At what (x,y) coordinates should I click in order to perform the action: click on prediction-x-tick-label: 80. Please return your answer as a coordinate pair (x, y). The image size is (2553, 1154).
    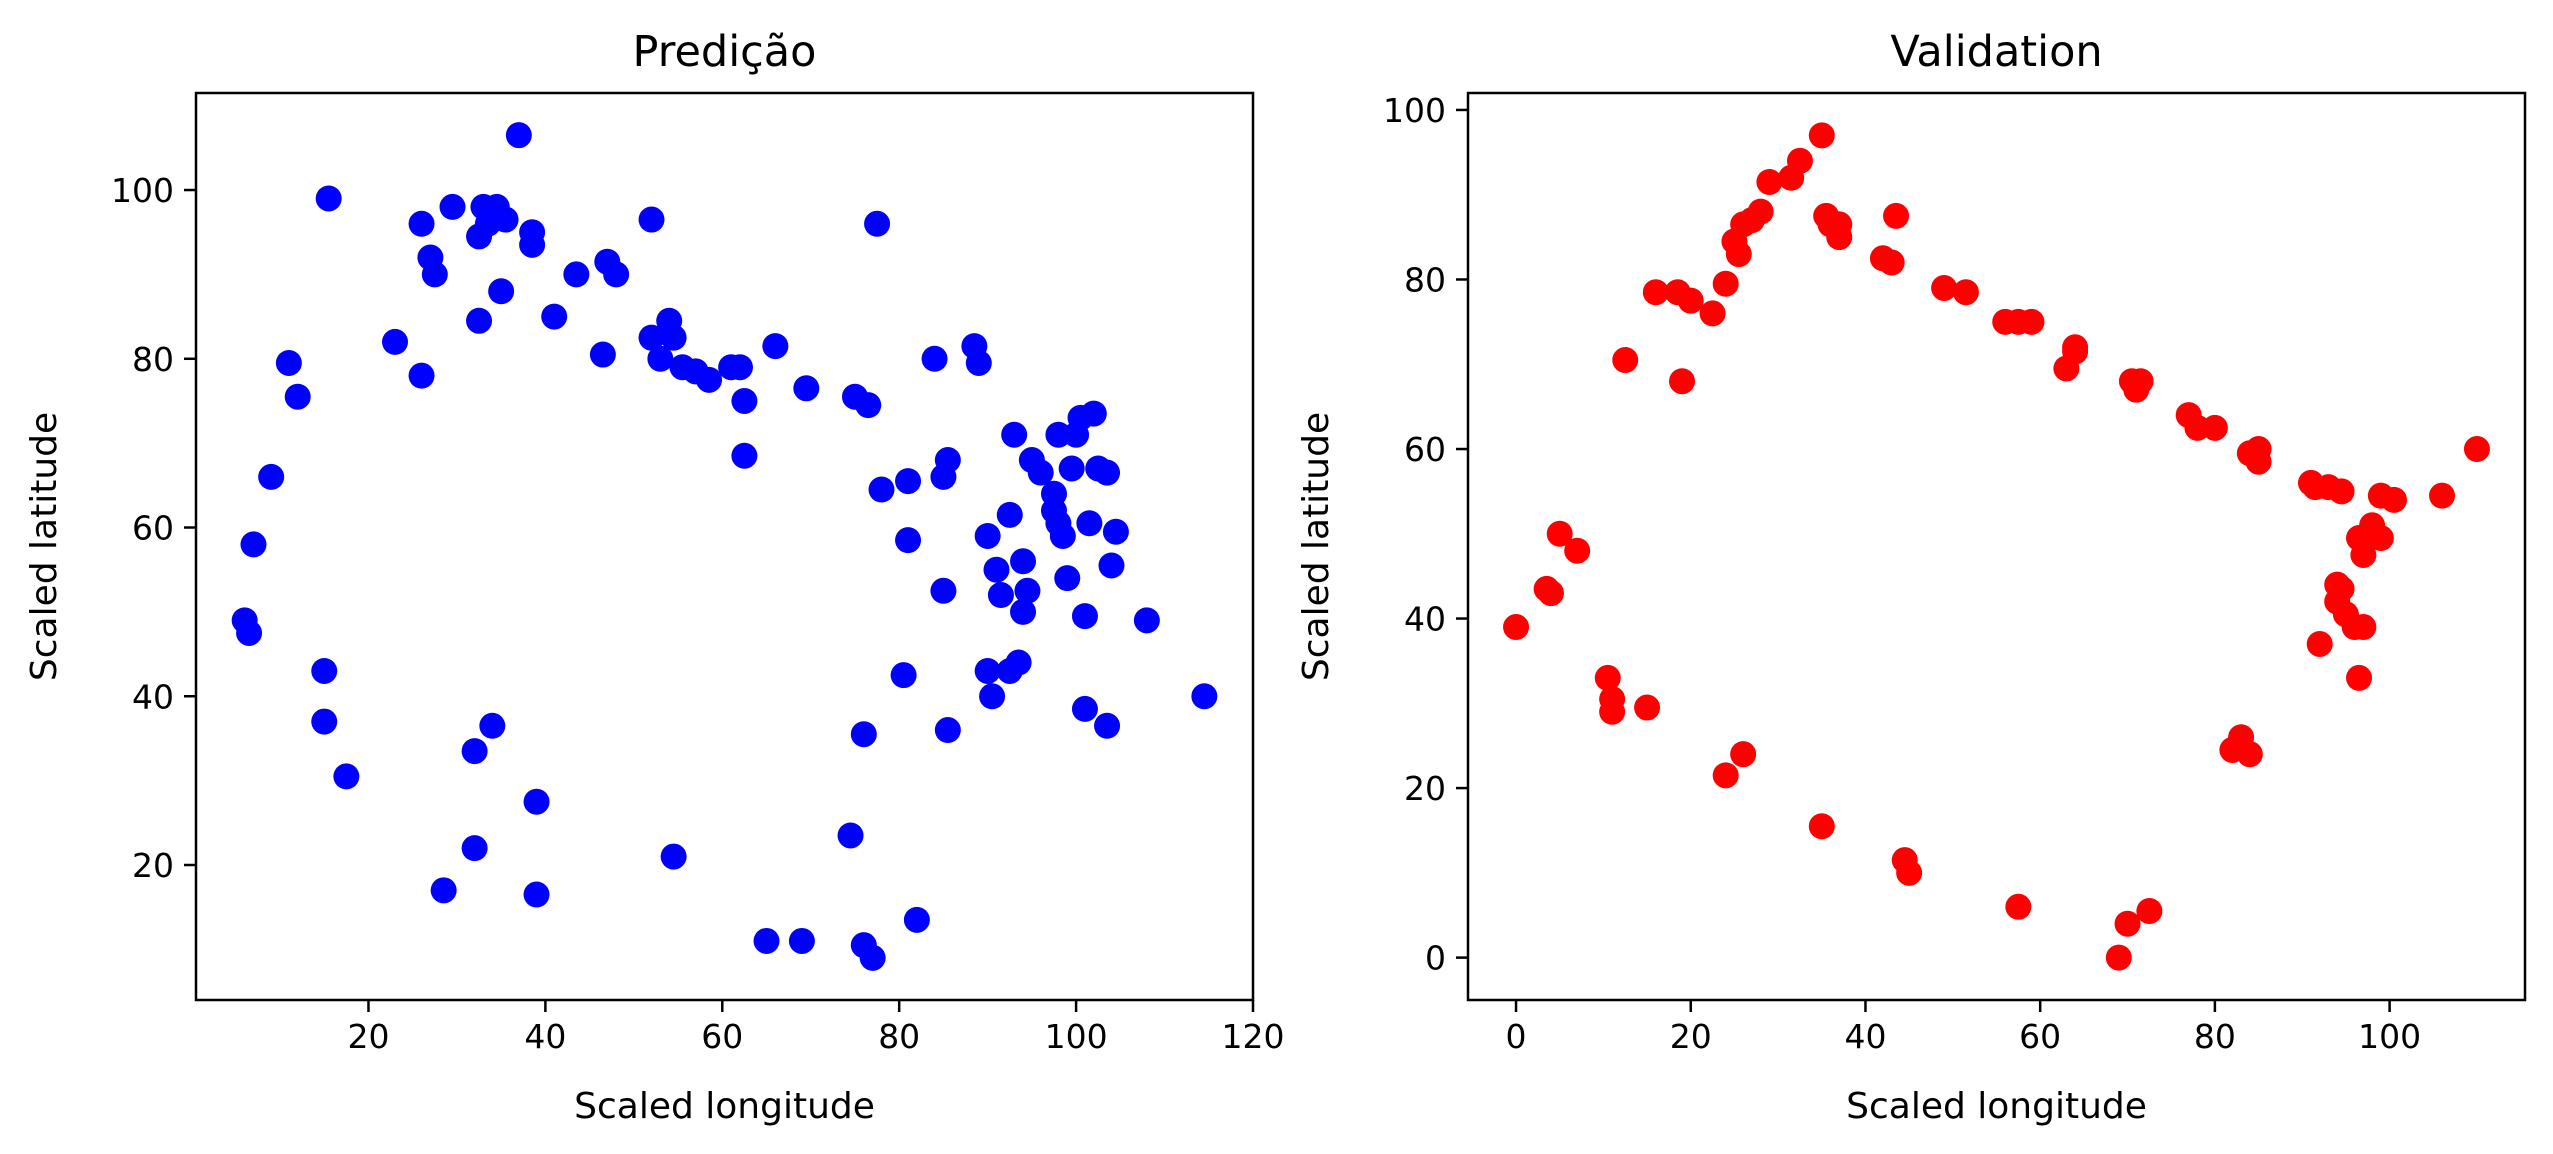
    Looking at the image, I should click on (899, 1036).